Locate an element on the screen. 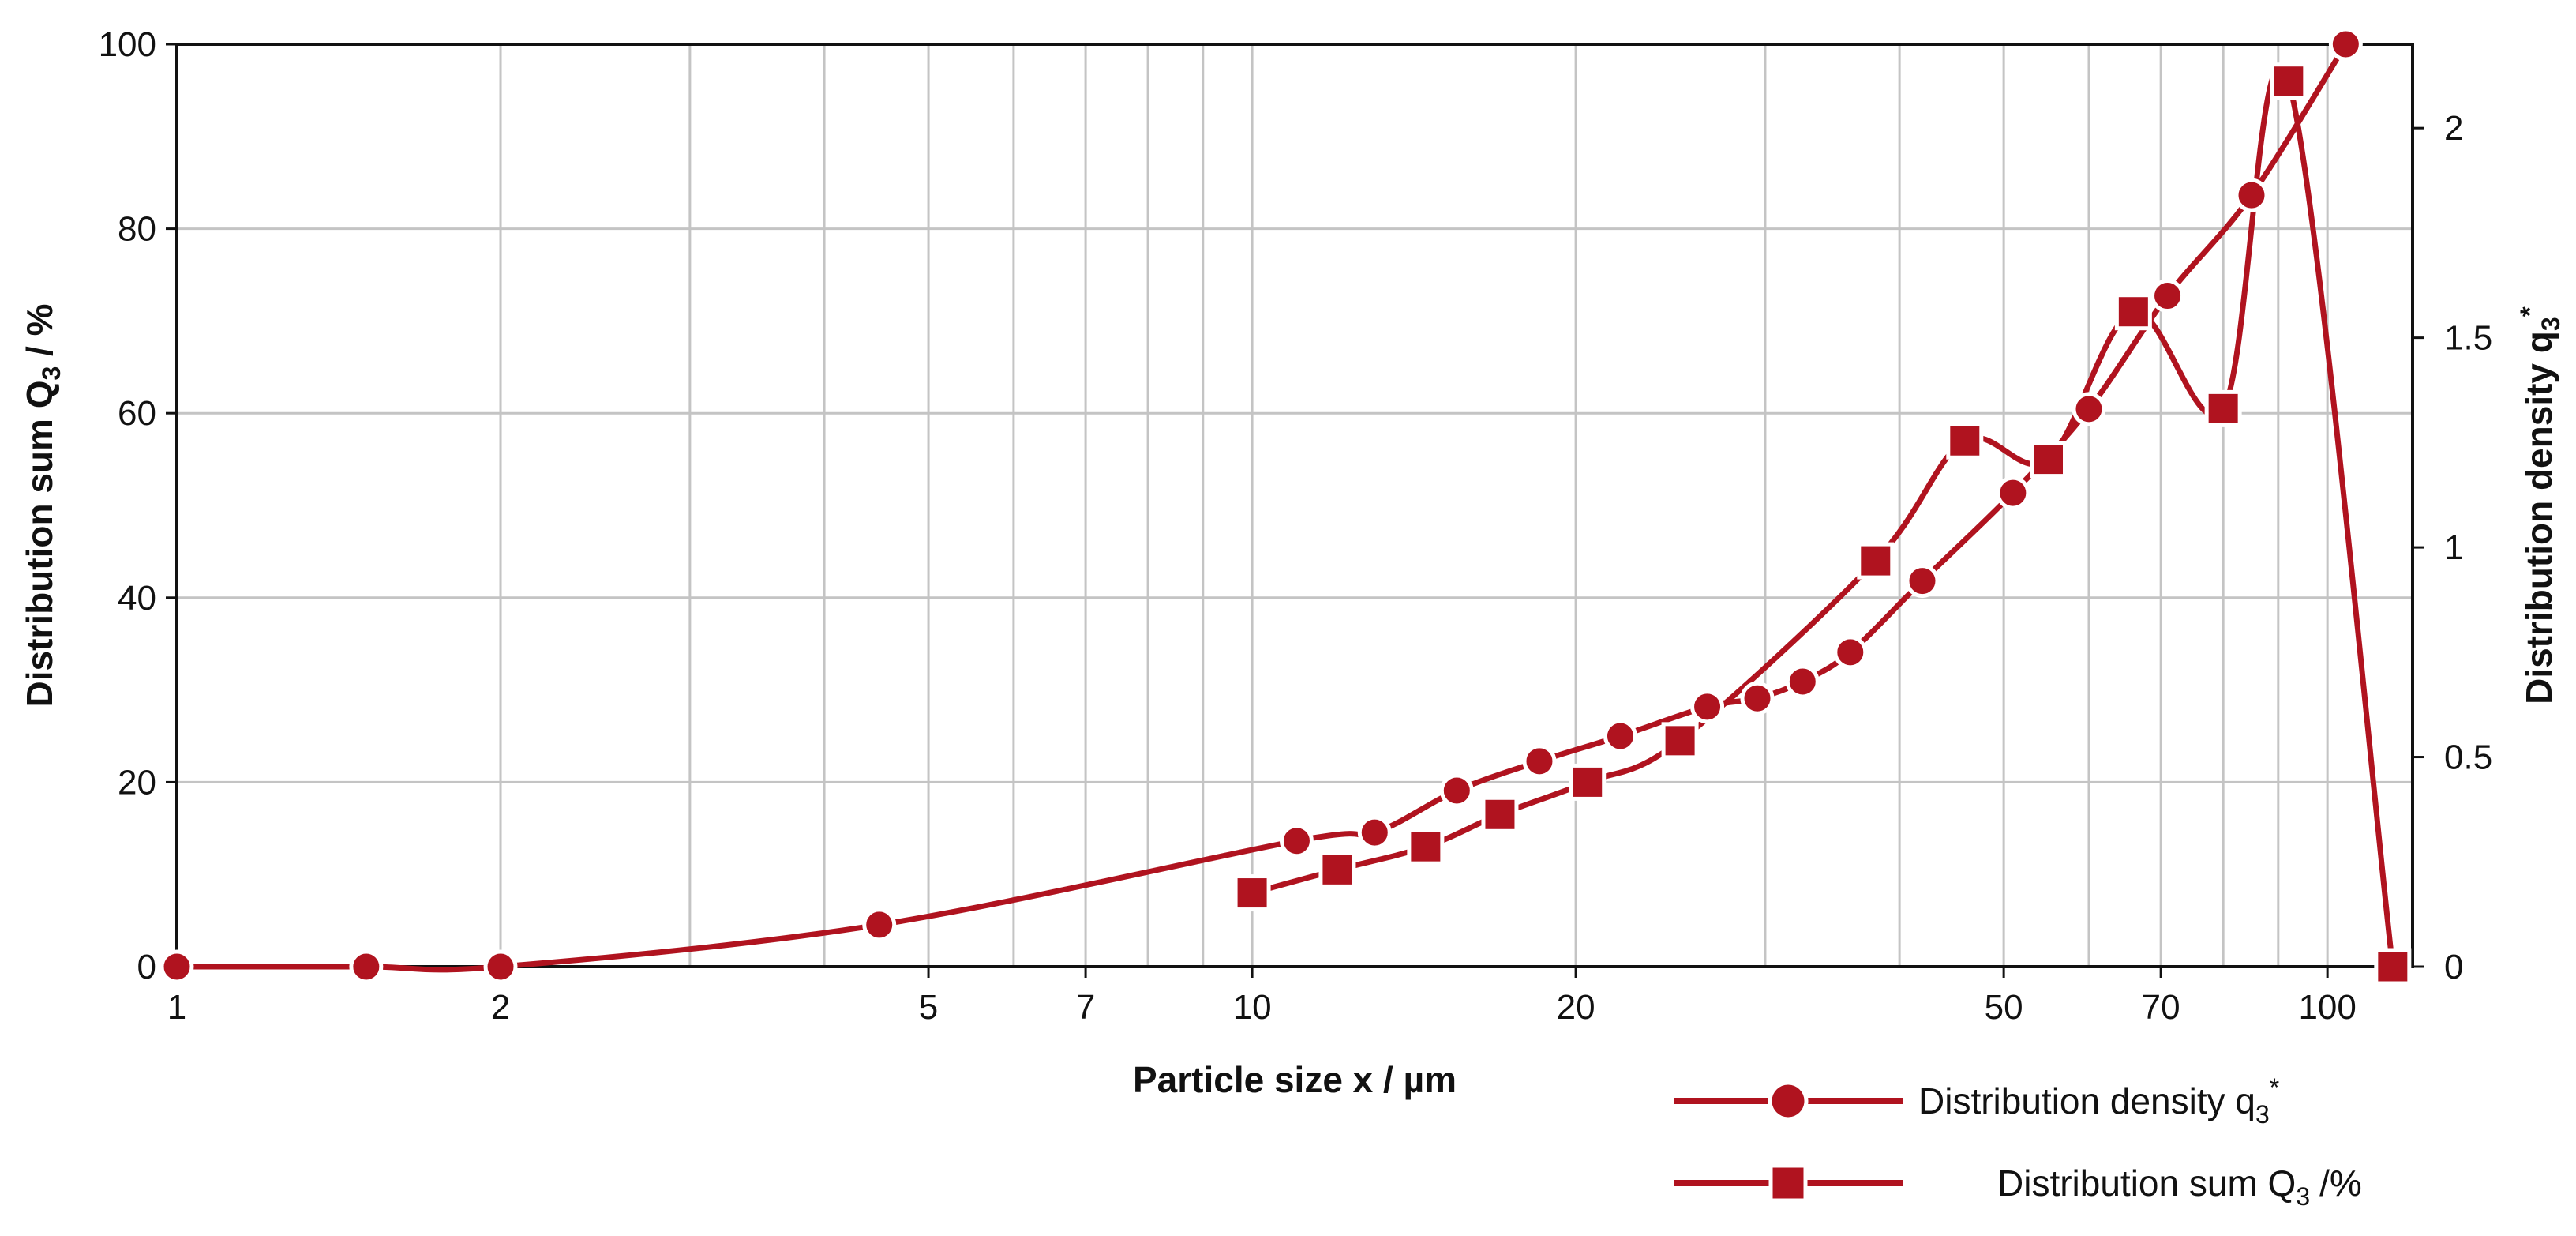  x-tick-label: 5 is located at coordinates (929, 1007).